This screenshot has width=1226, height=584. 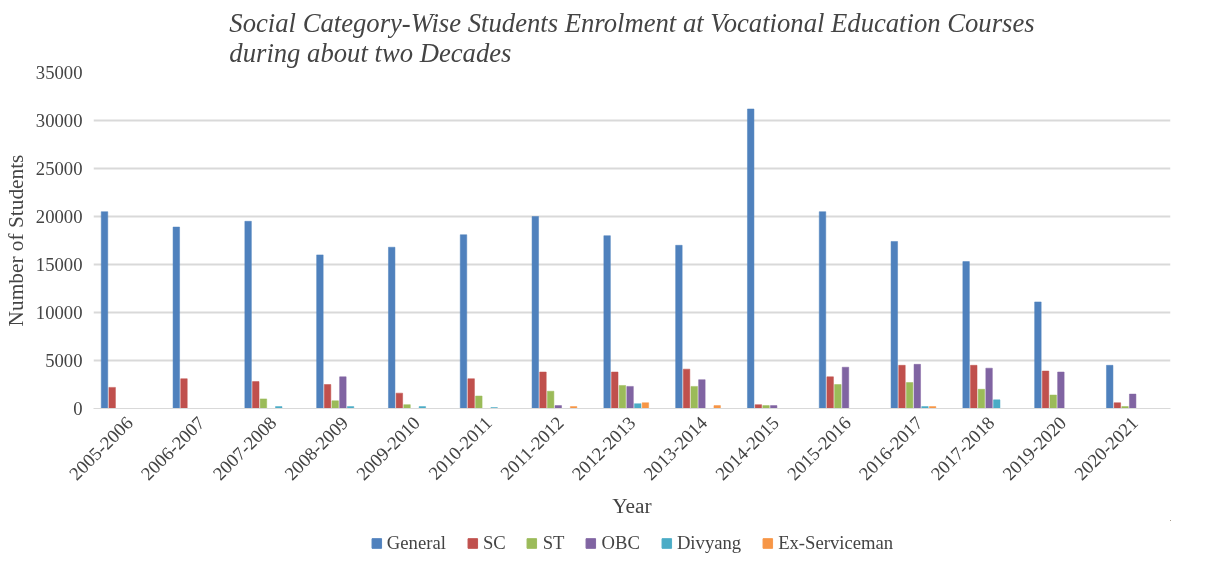 What do you see at coordinates (15, 240) in the screenshot?
I see `y-axis-title: Number of Students` at bounding box center [15, 240].